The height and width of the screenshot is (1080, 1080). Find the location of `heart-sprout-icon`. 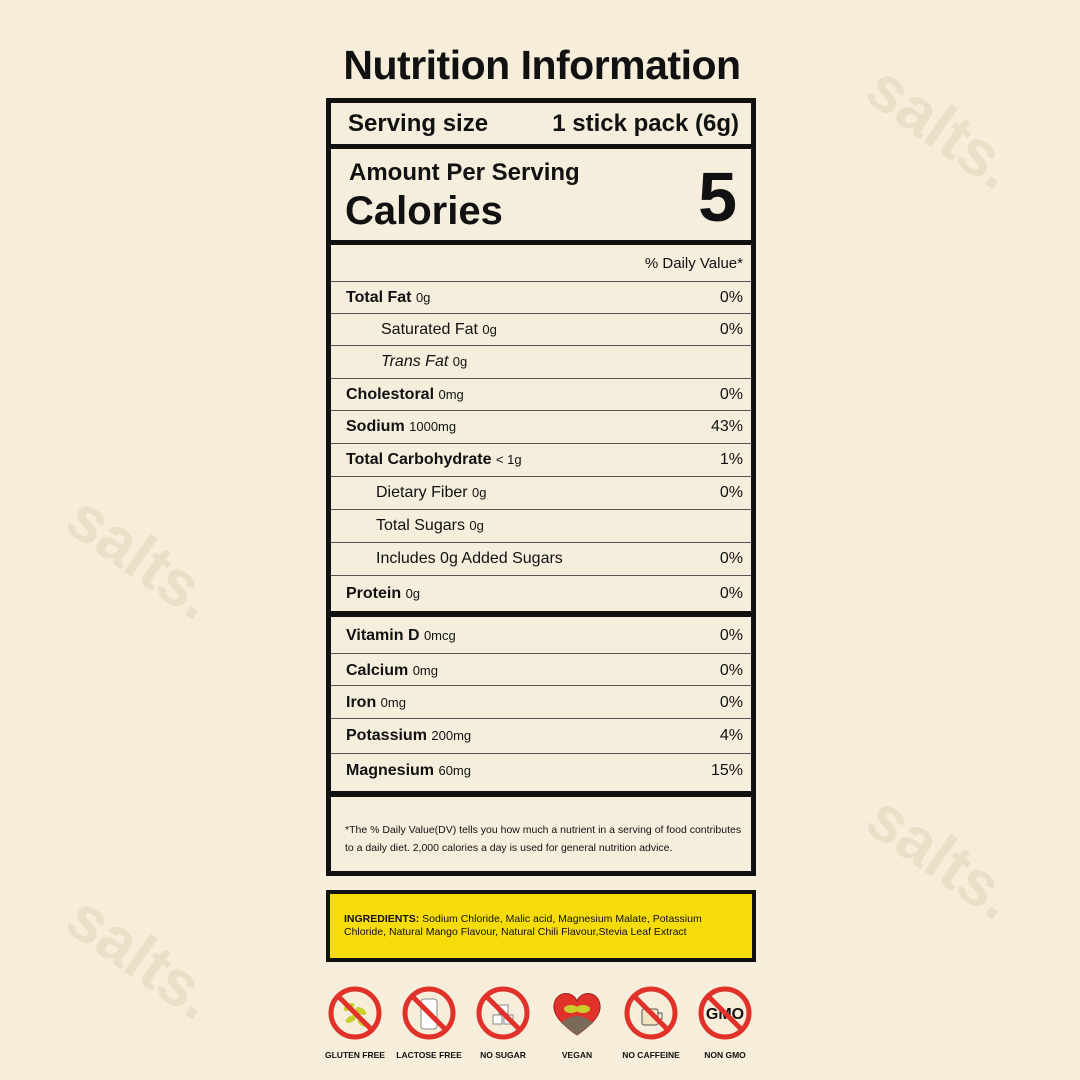

heart-sprout-icon is located at coordinates (577, 1014).